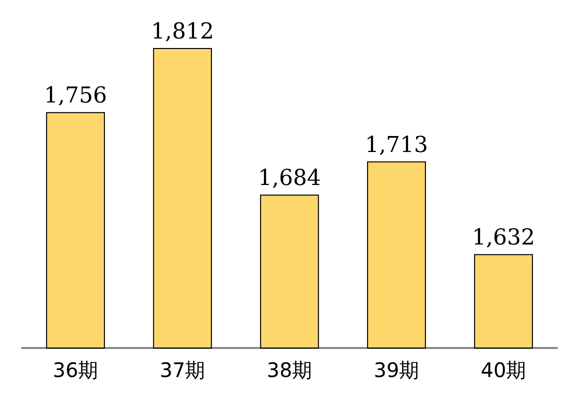 The width and height of the screenshot is (579, 404). I want to click on x-tick-label: 39期, so click(397, 370).